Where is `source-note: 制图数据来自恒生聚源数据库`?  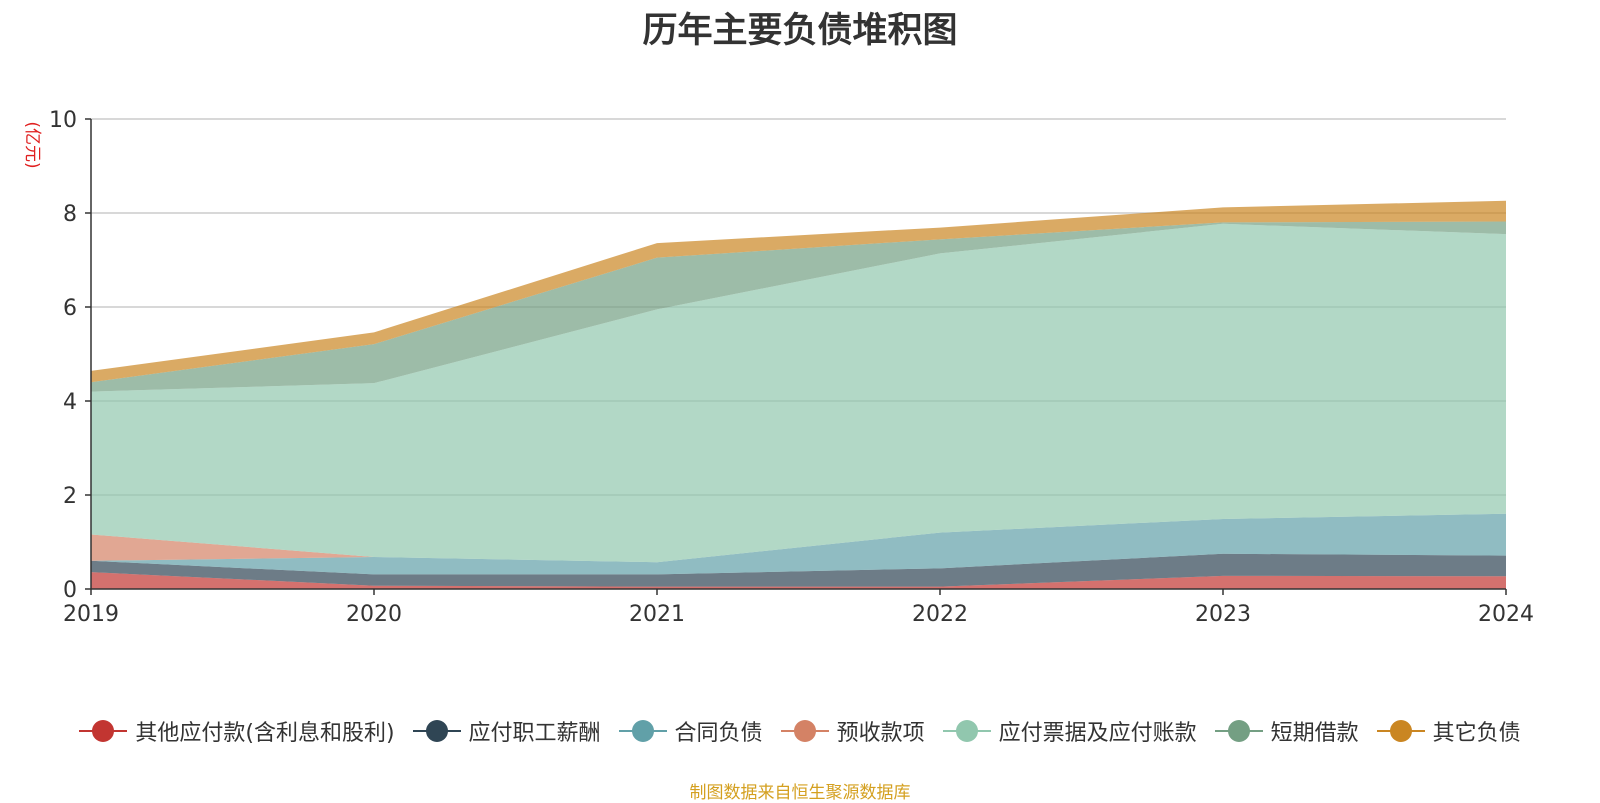
source-note: 制图数据来自恒生聚源数据库 is located at coordinates (800, 793).